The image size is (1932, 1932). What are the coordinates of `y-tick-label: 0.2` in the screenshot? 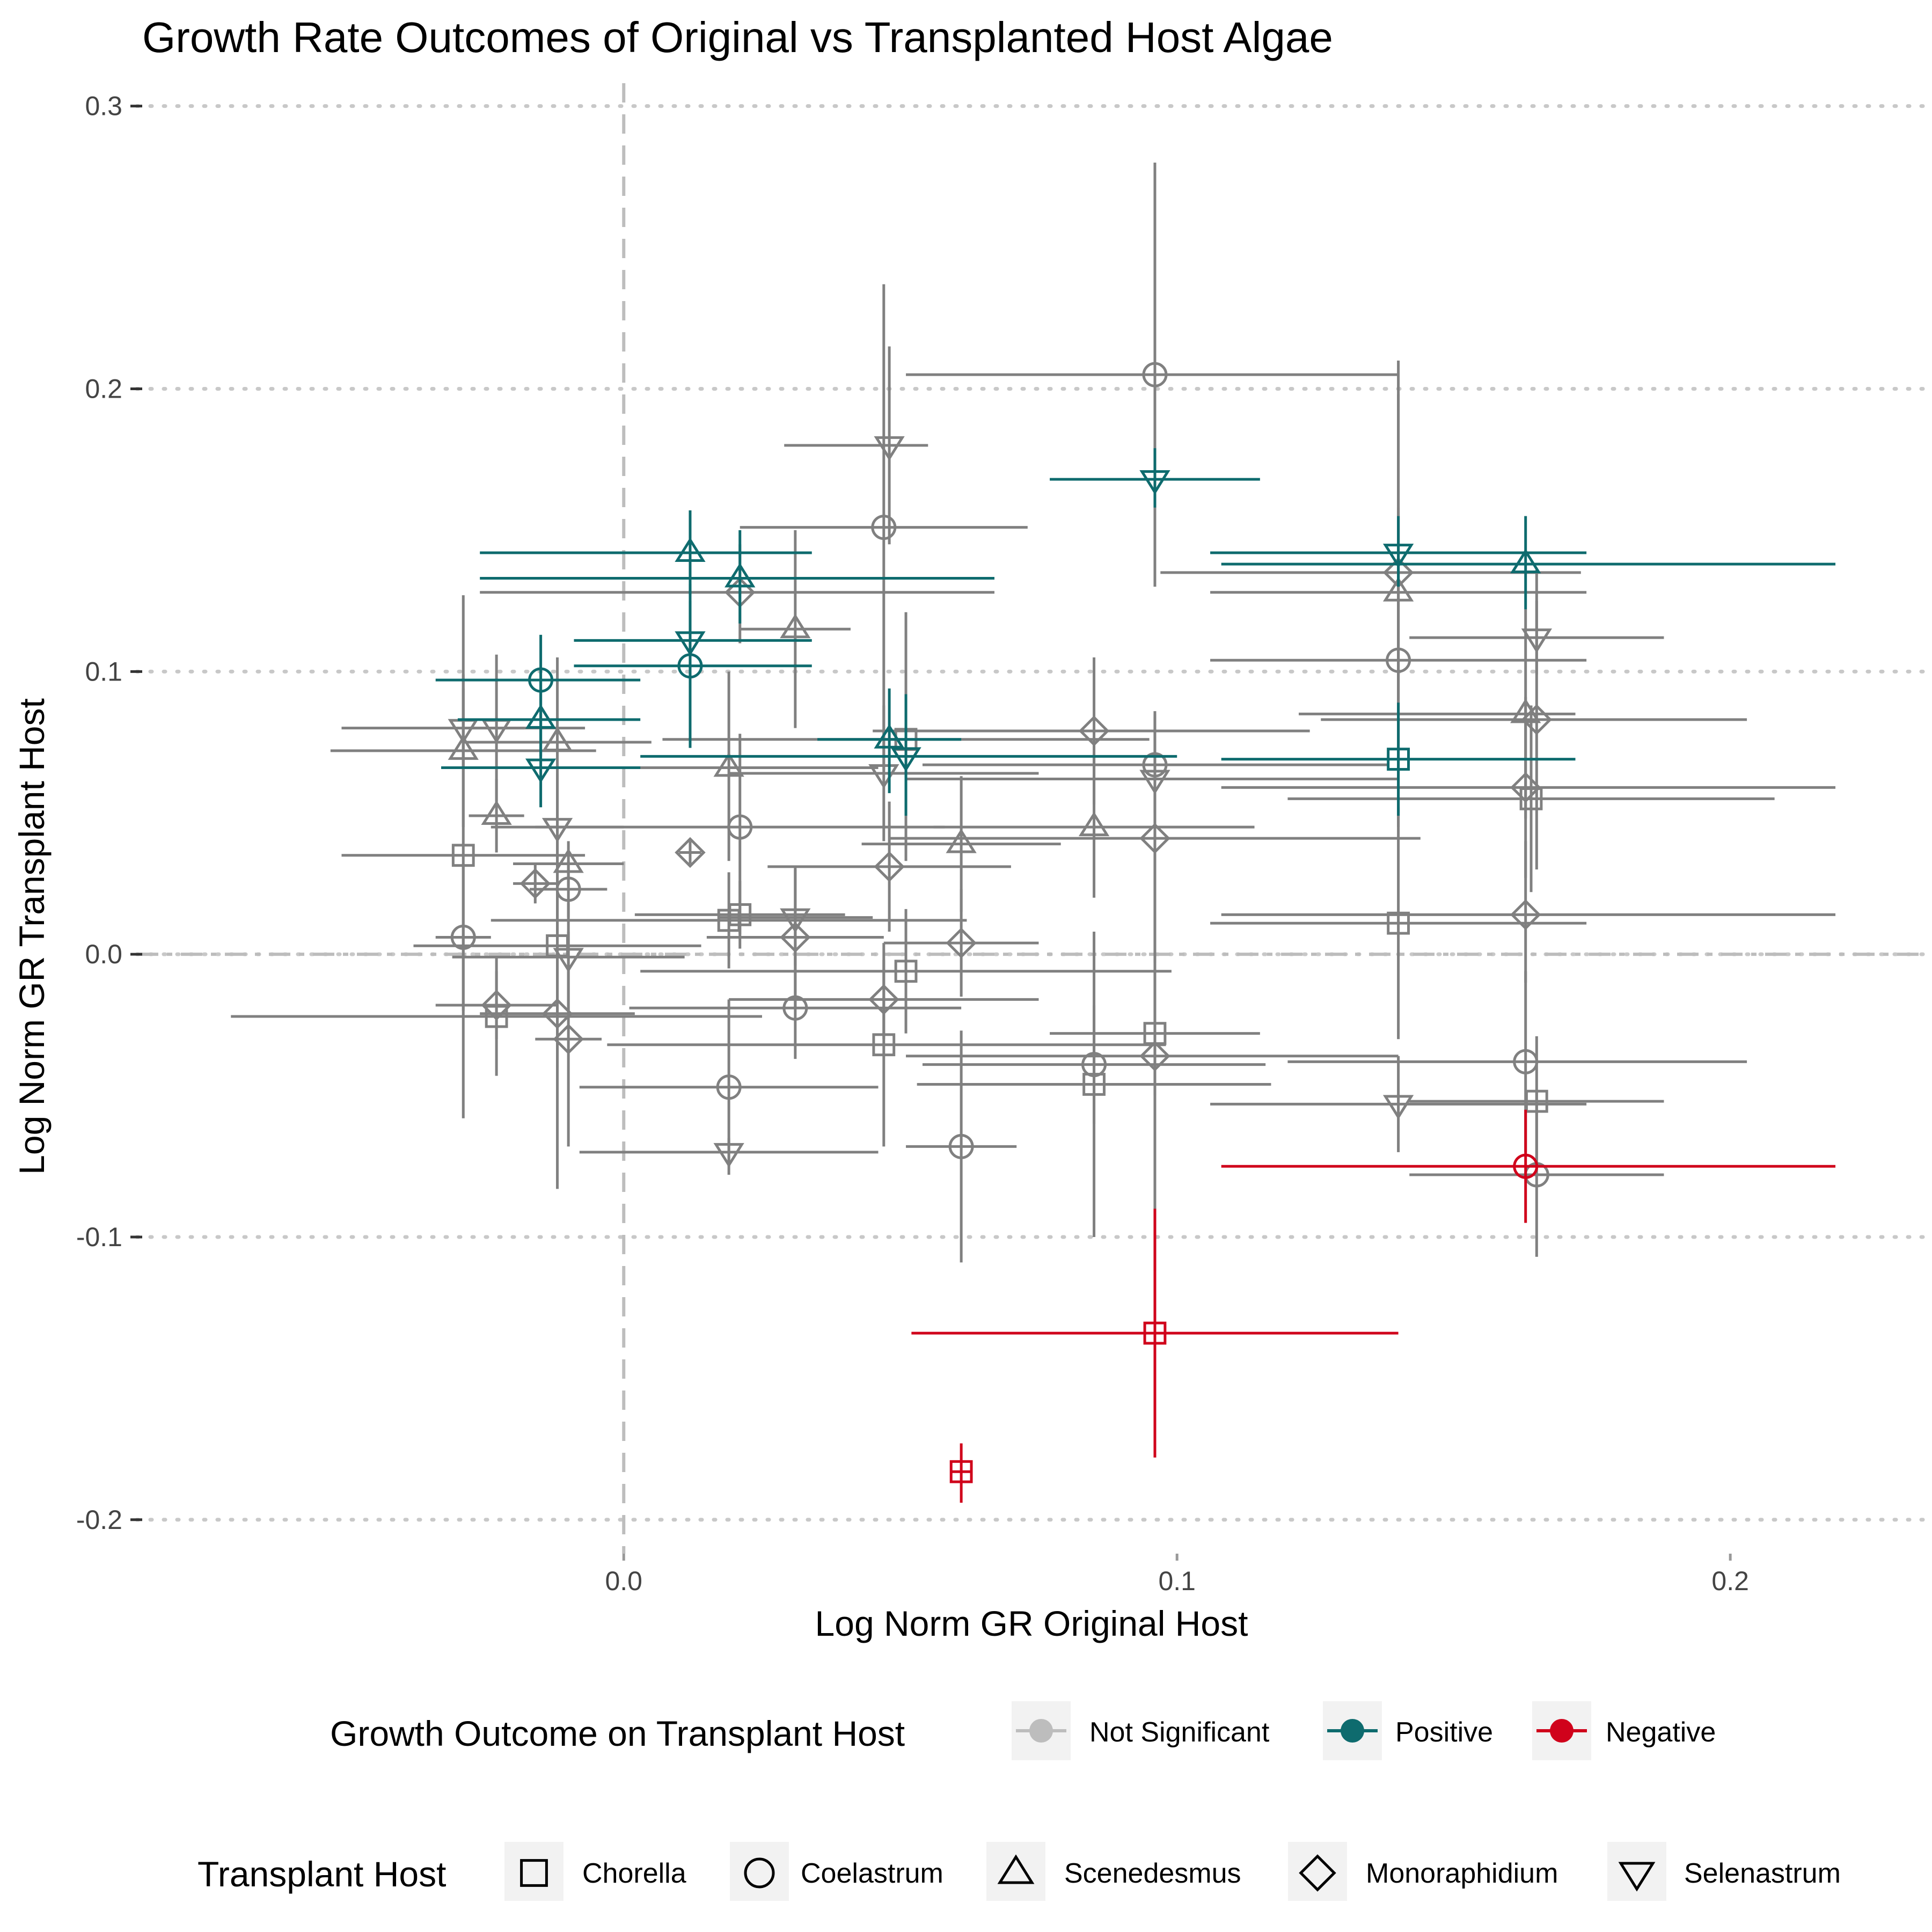 It's located at (103, 389).